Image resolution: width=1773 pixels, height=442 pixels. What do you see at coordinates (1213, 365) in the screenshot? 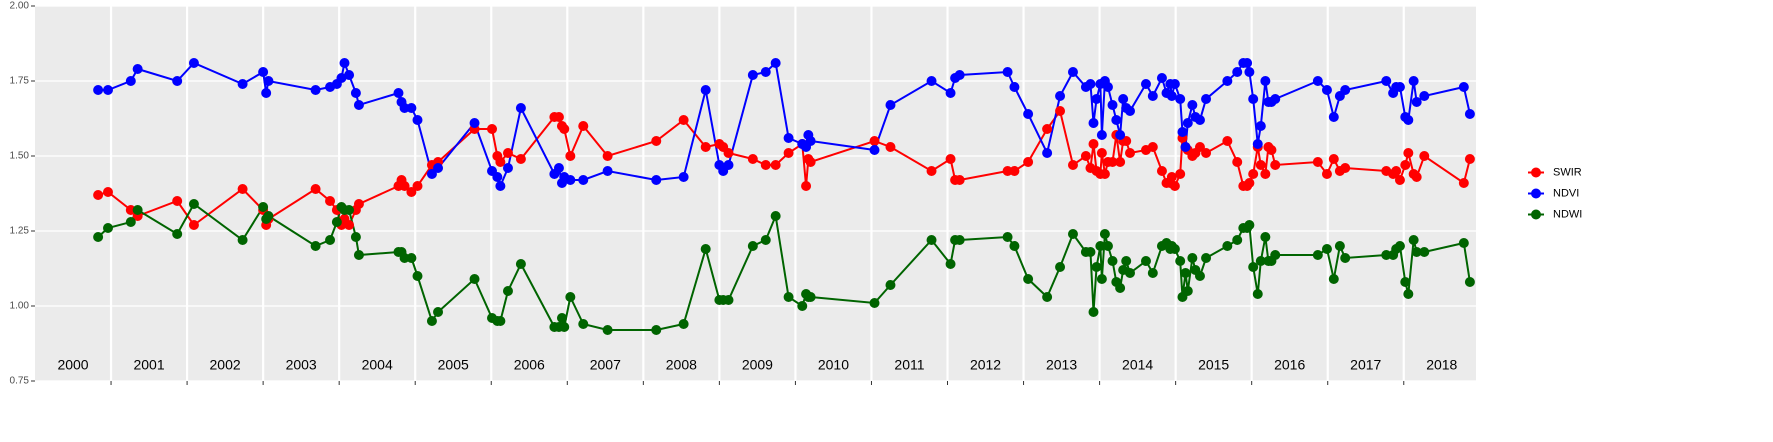
I see `year-label: 2015` at bounding box center [1213, 365].